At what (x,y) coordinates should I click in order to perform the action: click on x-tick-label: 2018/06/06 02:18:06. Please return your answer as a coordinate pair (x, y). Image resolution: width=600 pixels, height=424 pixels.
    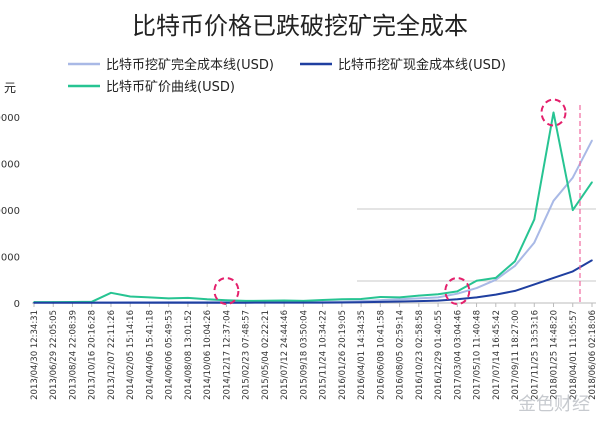
    Looking at the image, I should click on (593, 355).